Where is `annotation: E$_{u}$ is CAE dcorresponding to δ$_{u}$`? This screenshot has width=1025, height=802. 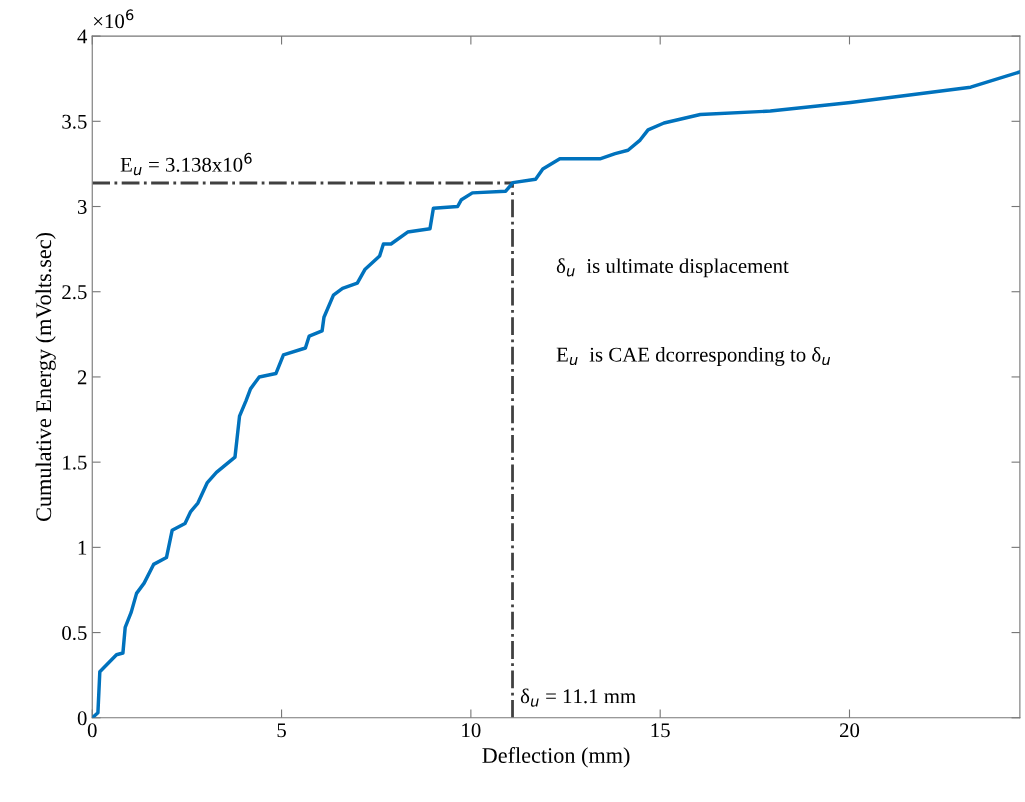
annotation: E$_{u}$ is CAE dcorresponding to δ$_{u}$ is located at coordinates (693, 356).